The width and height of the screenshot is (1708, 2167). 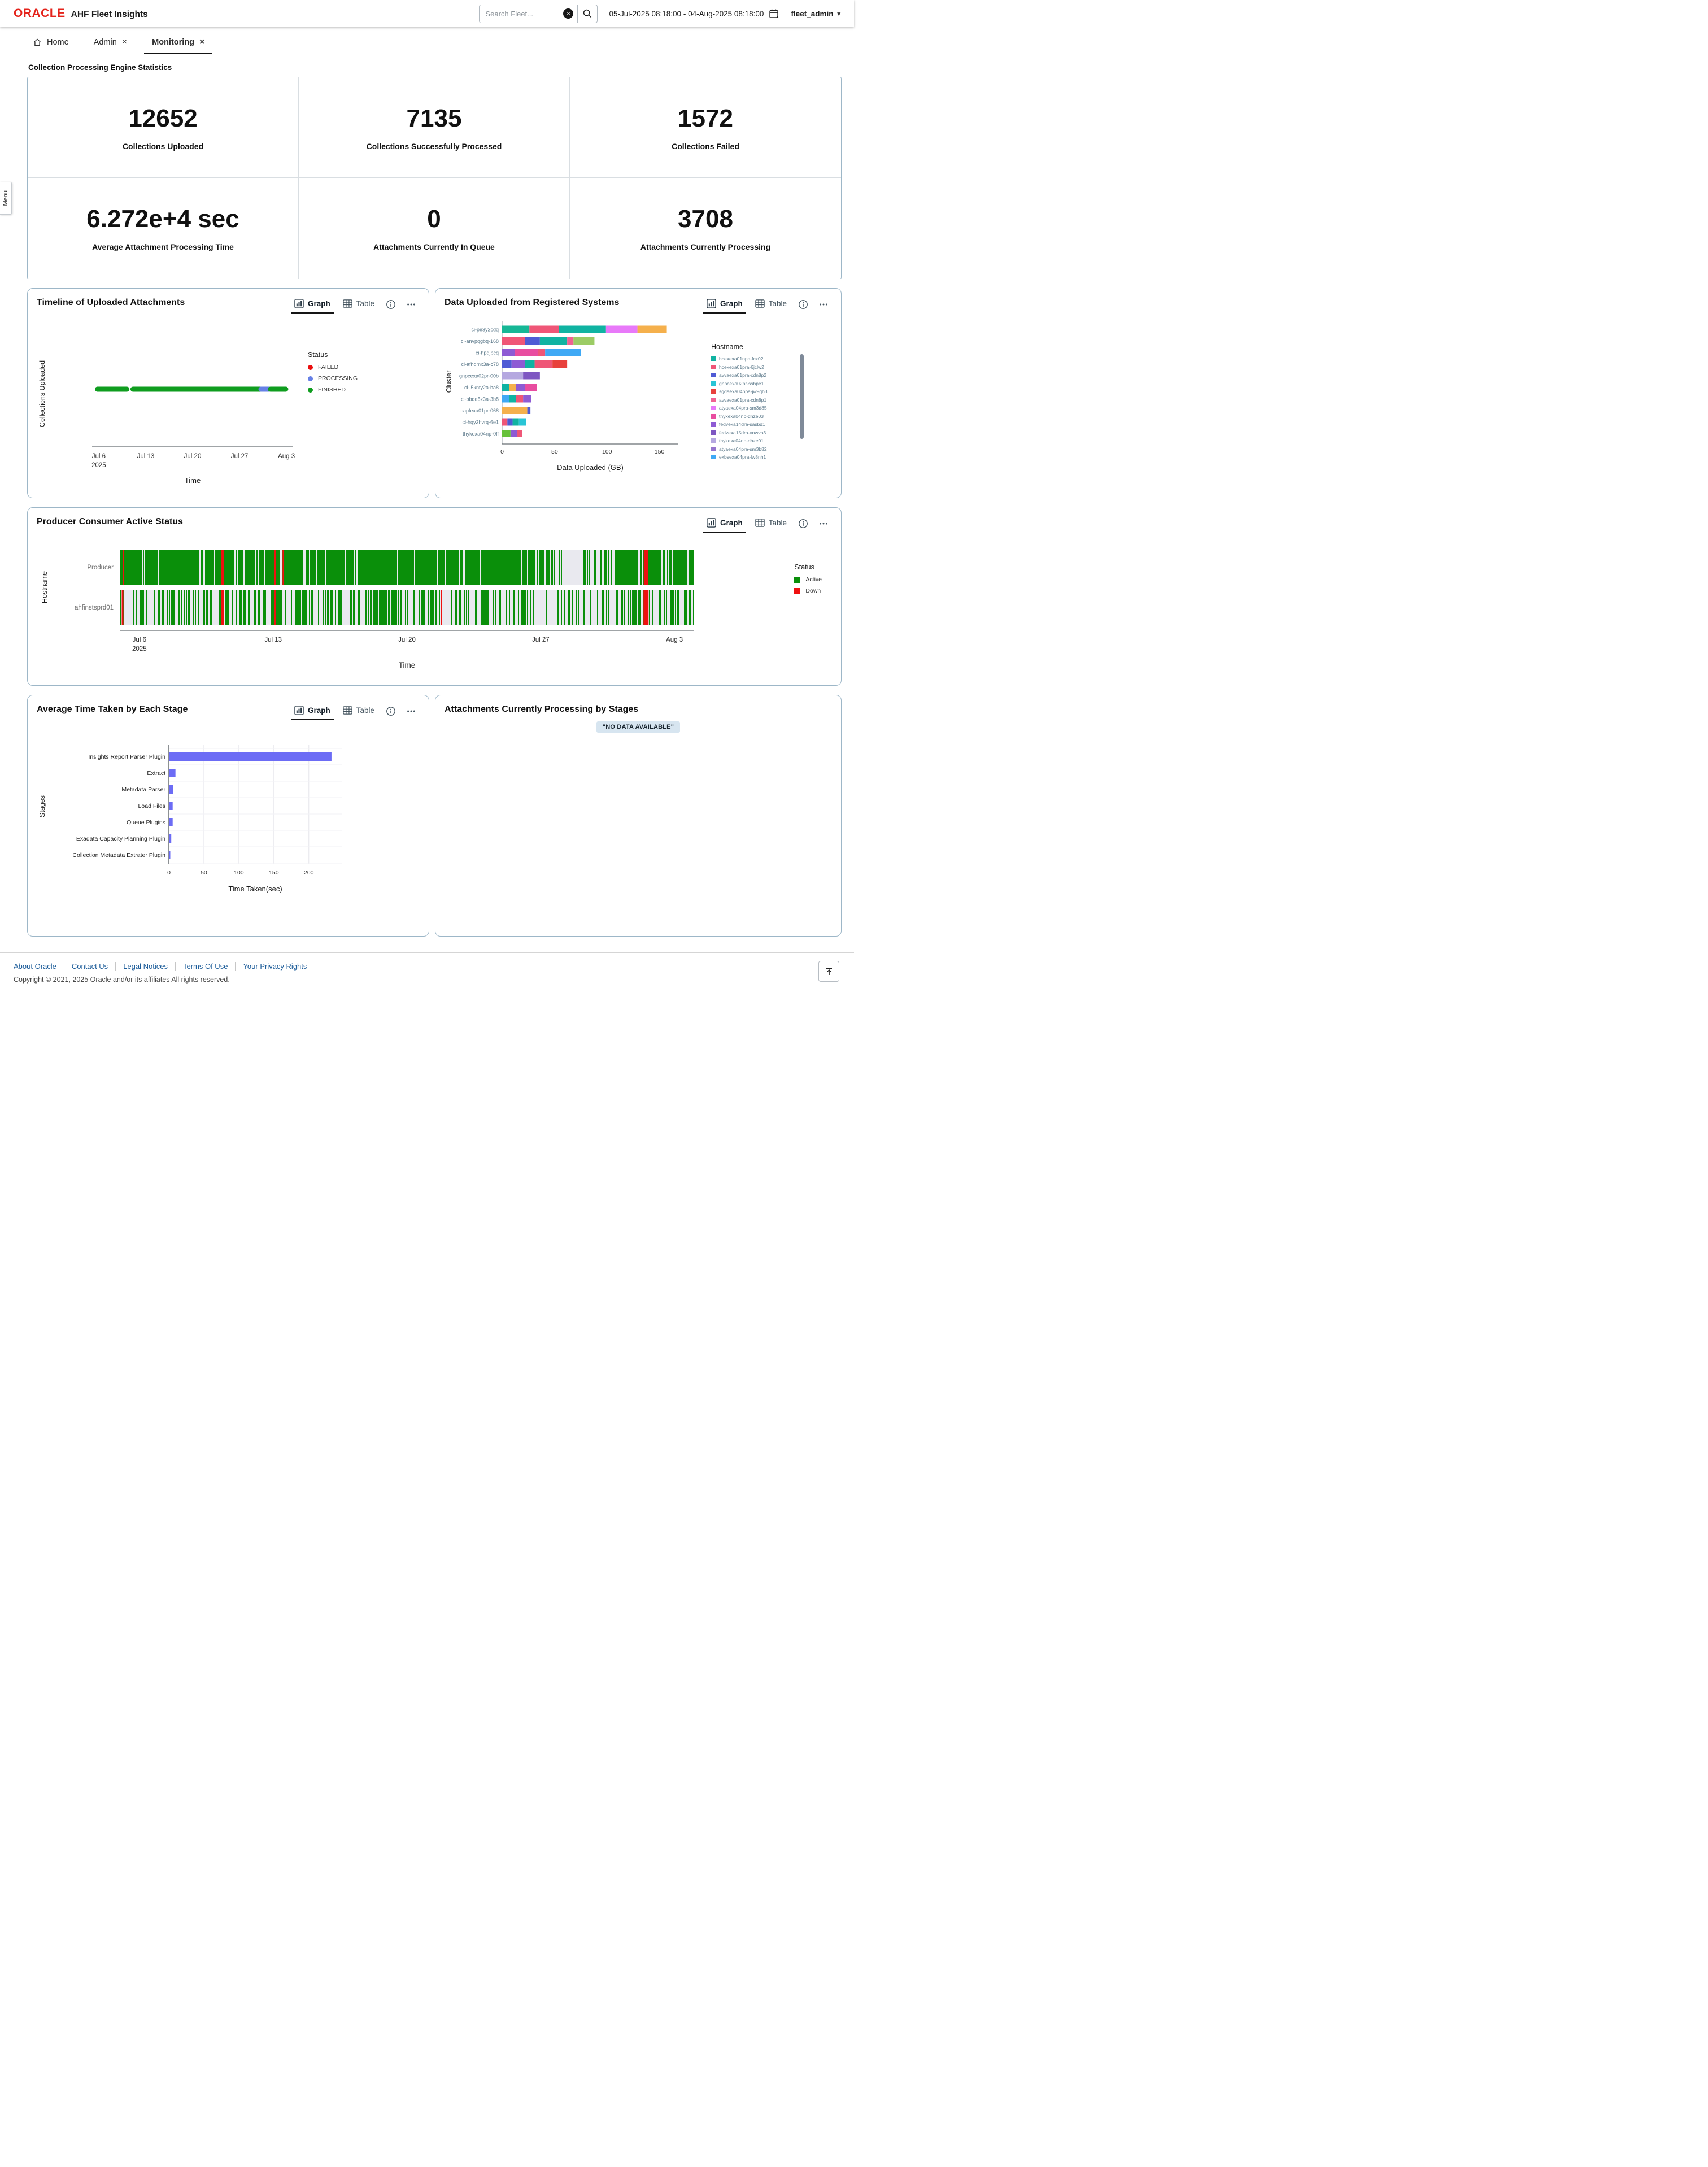 I want to click on svg-text: Time, so click(x=193, y=480).